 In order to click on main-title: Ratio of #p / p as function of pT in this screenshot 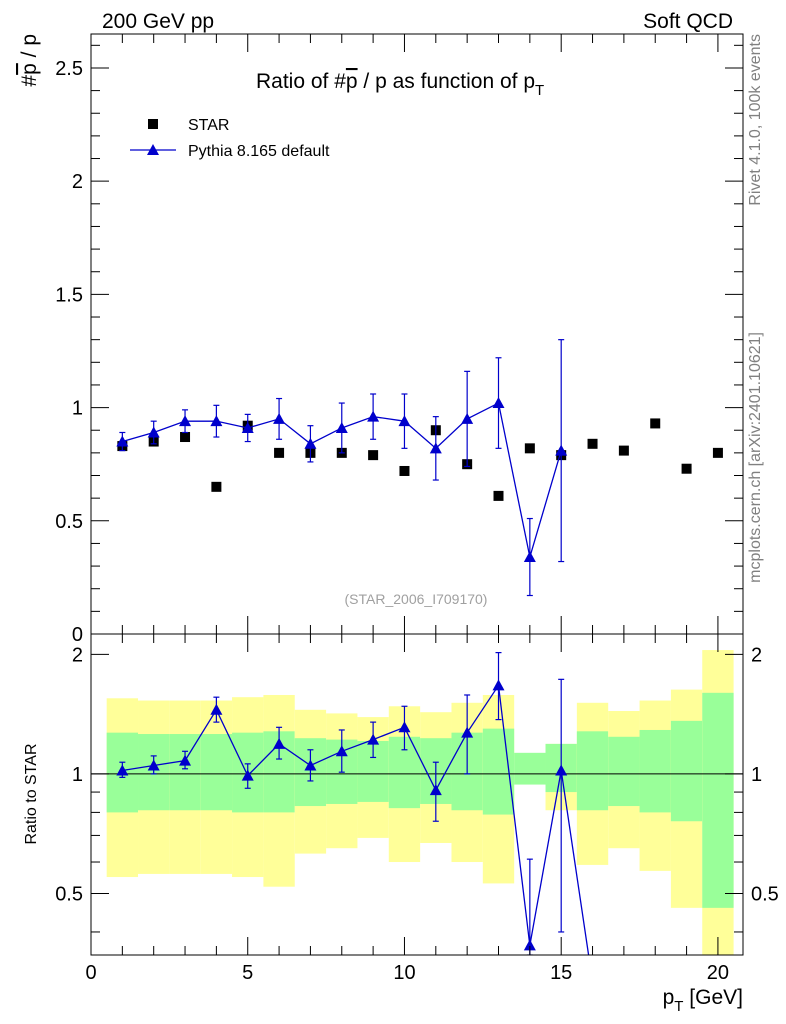, I will do `click(400, 84)`.